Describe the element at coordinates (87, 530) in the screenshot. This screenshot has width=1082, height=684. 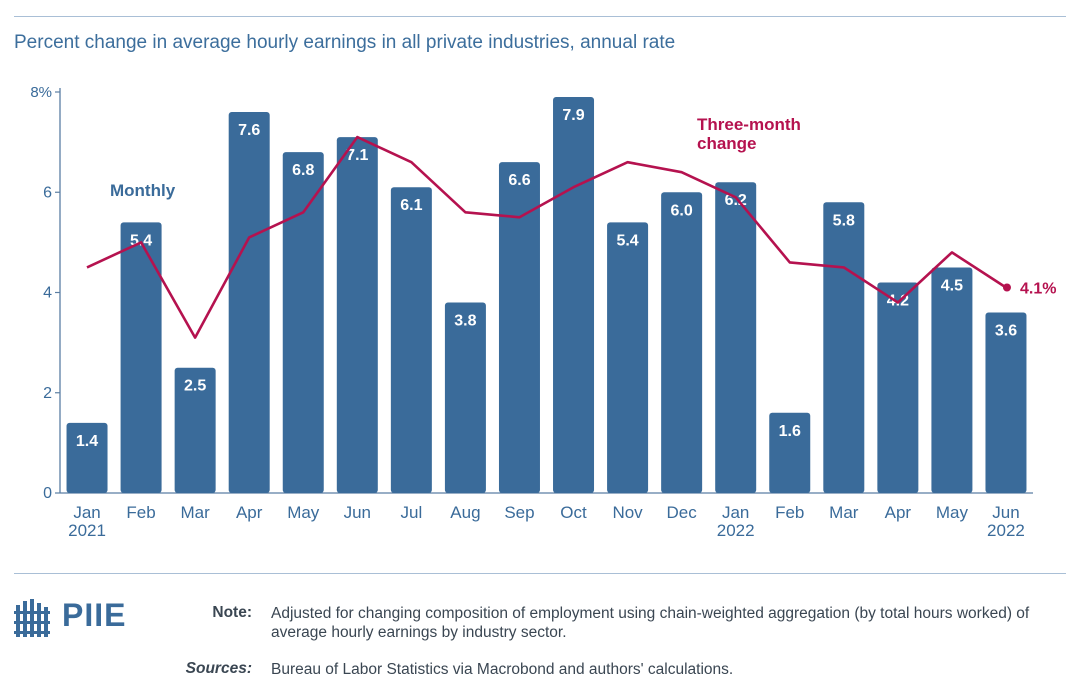
I see `x-tick-year-label: 2021` at that location.